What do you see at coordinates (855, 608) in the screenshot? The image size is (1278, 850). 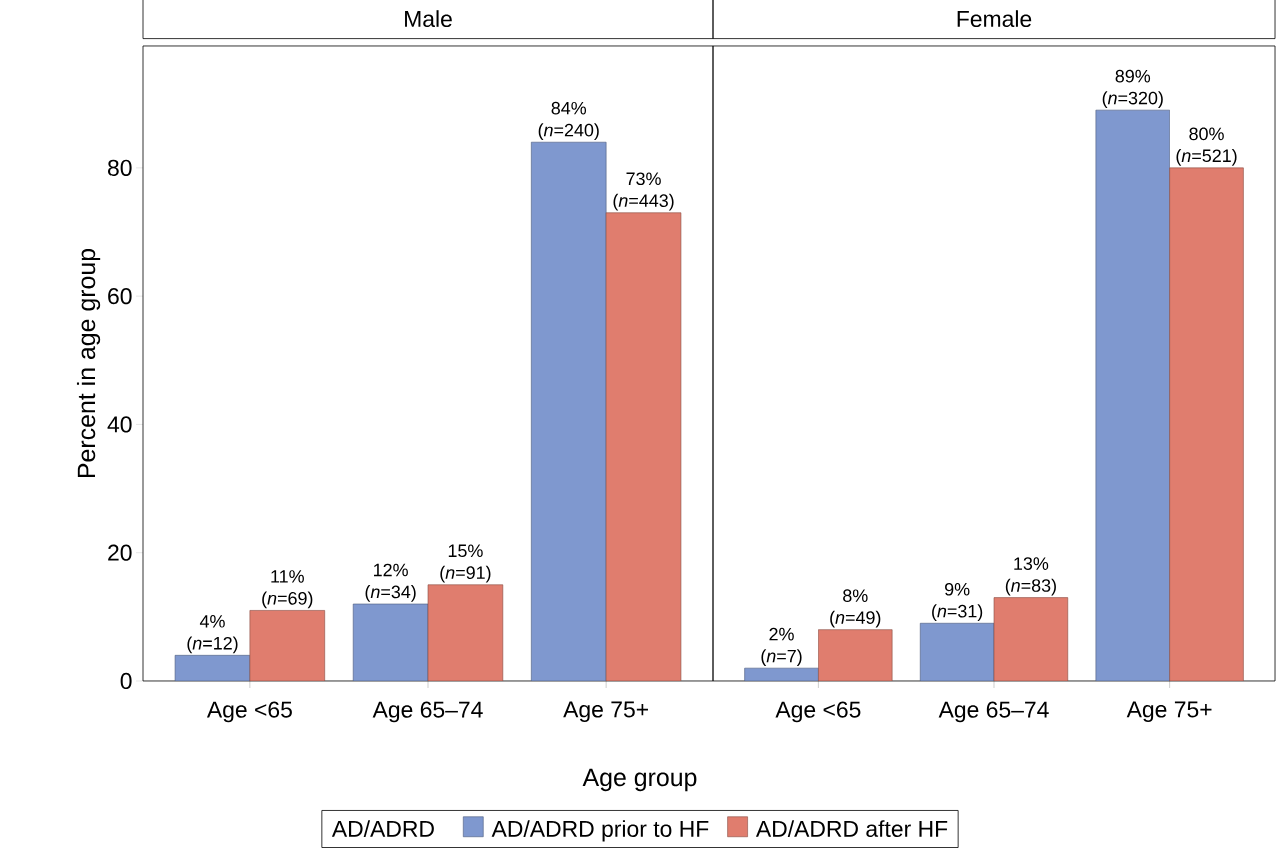 I see `data-label: 8% (n=49)` at bounding box center [855, 608].